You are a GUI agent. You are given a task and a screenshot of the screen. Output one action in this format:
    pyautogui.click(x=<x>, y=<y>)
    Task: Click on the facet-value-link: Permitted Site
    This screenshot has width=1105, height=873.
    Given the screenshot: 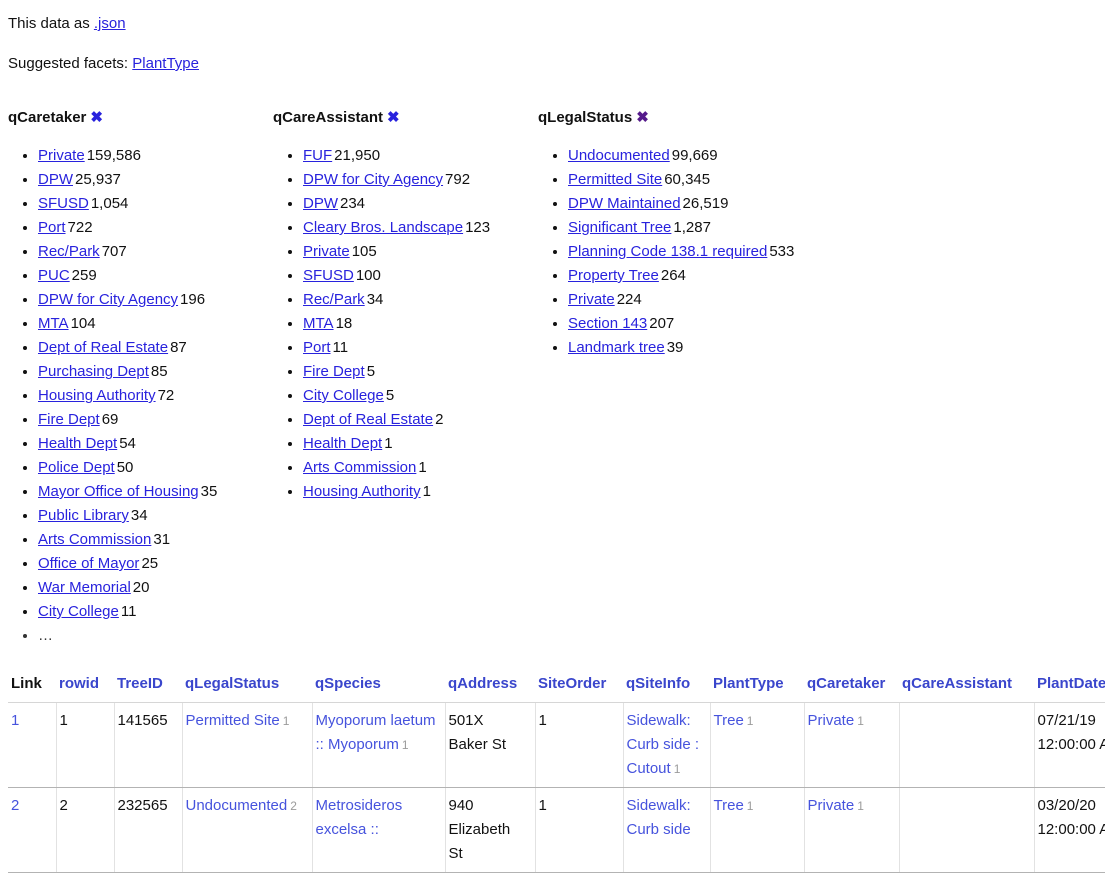 What is the action you would take?
    pyautogui.click(x=615, y=179)
    